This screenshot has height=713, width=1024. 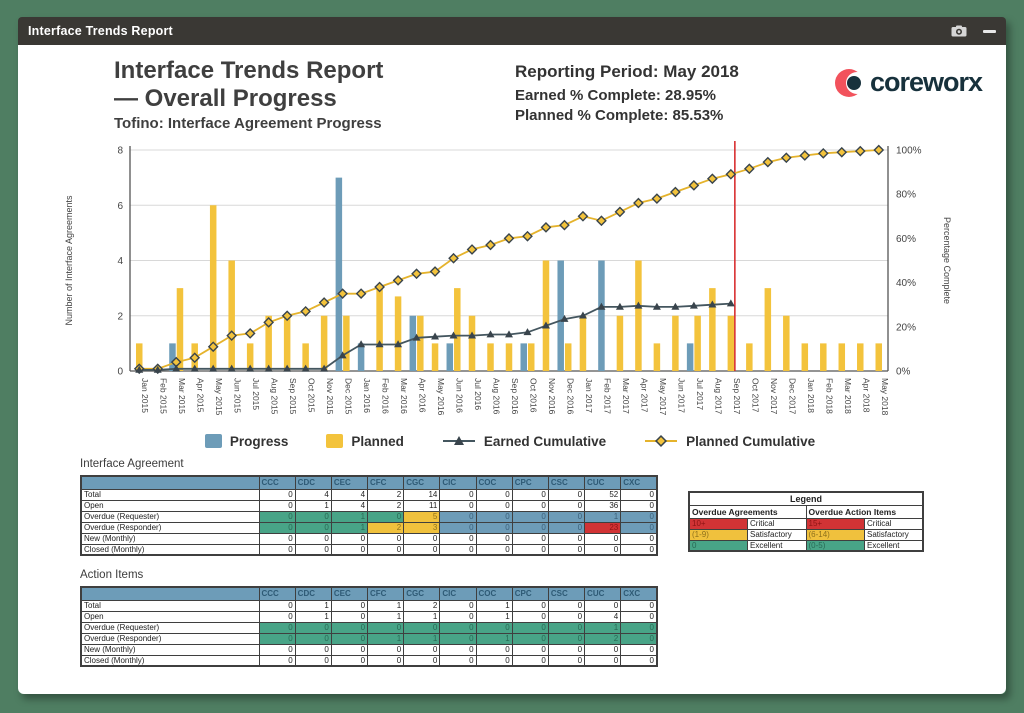 I want to click on column-header: CXC, so click(x=639, y=593).